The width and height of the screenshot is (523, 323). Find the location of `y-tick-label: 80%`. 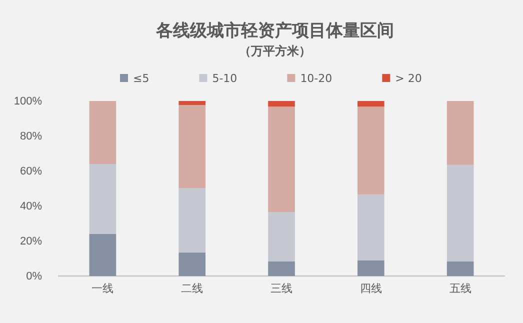

y-tick-label: 80% is located at coordinates (31, 136).